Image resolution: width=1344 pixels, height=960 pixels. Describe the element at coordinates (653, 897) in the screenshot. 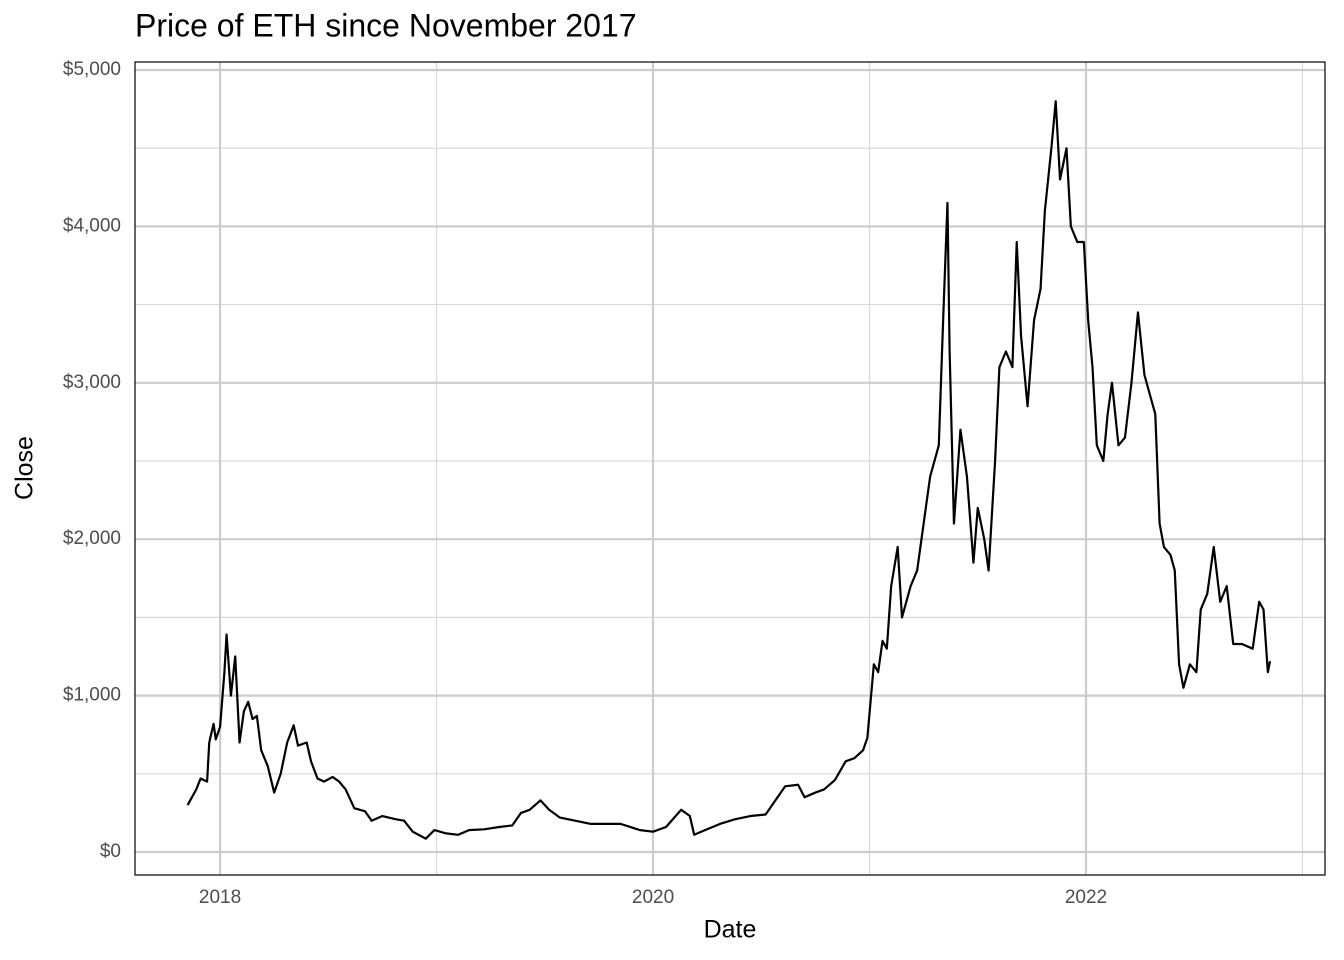

I see `x-tick-label: 2020` at that location.